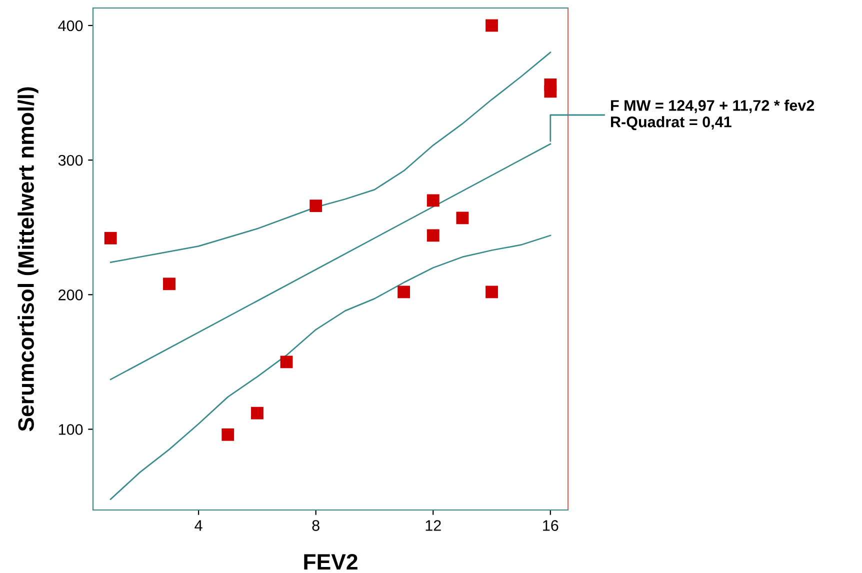 Image resolution: width=862 pixels, height=573 pixels. What do you see at coordinates (70, 295) in the screenshot?
I see `y-tick-label: 200` at bounding box center [70, 295].